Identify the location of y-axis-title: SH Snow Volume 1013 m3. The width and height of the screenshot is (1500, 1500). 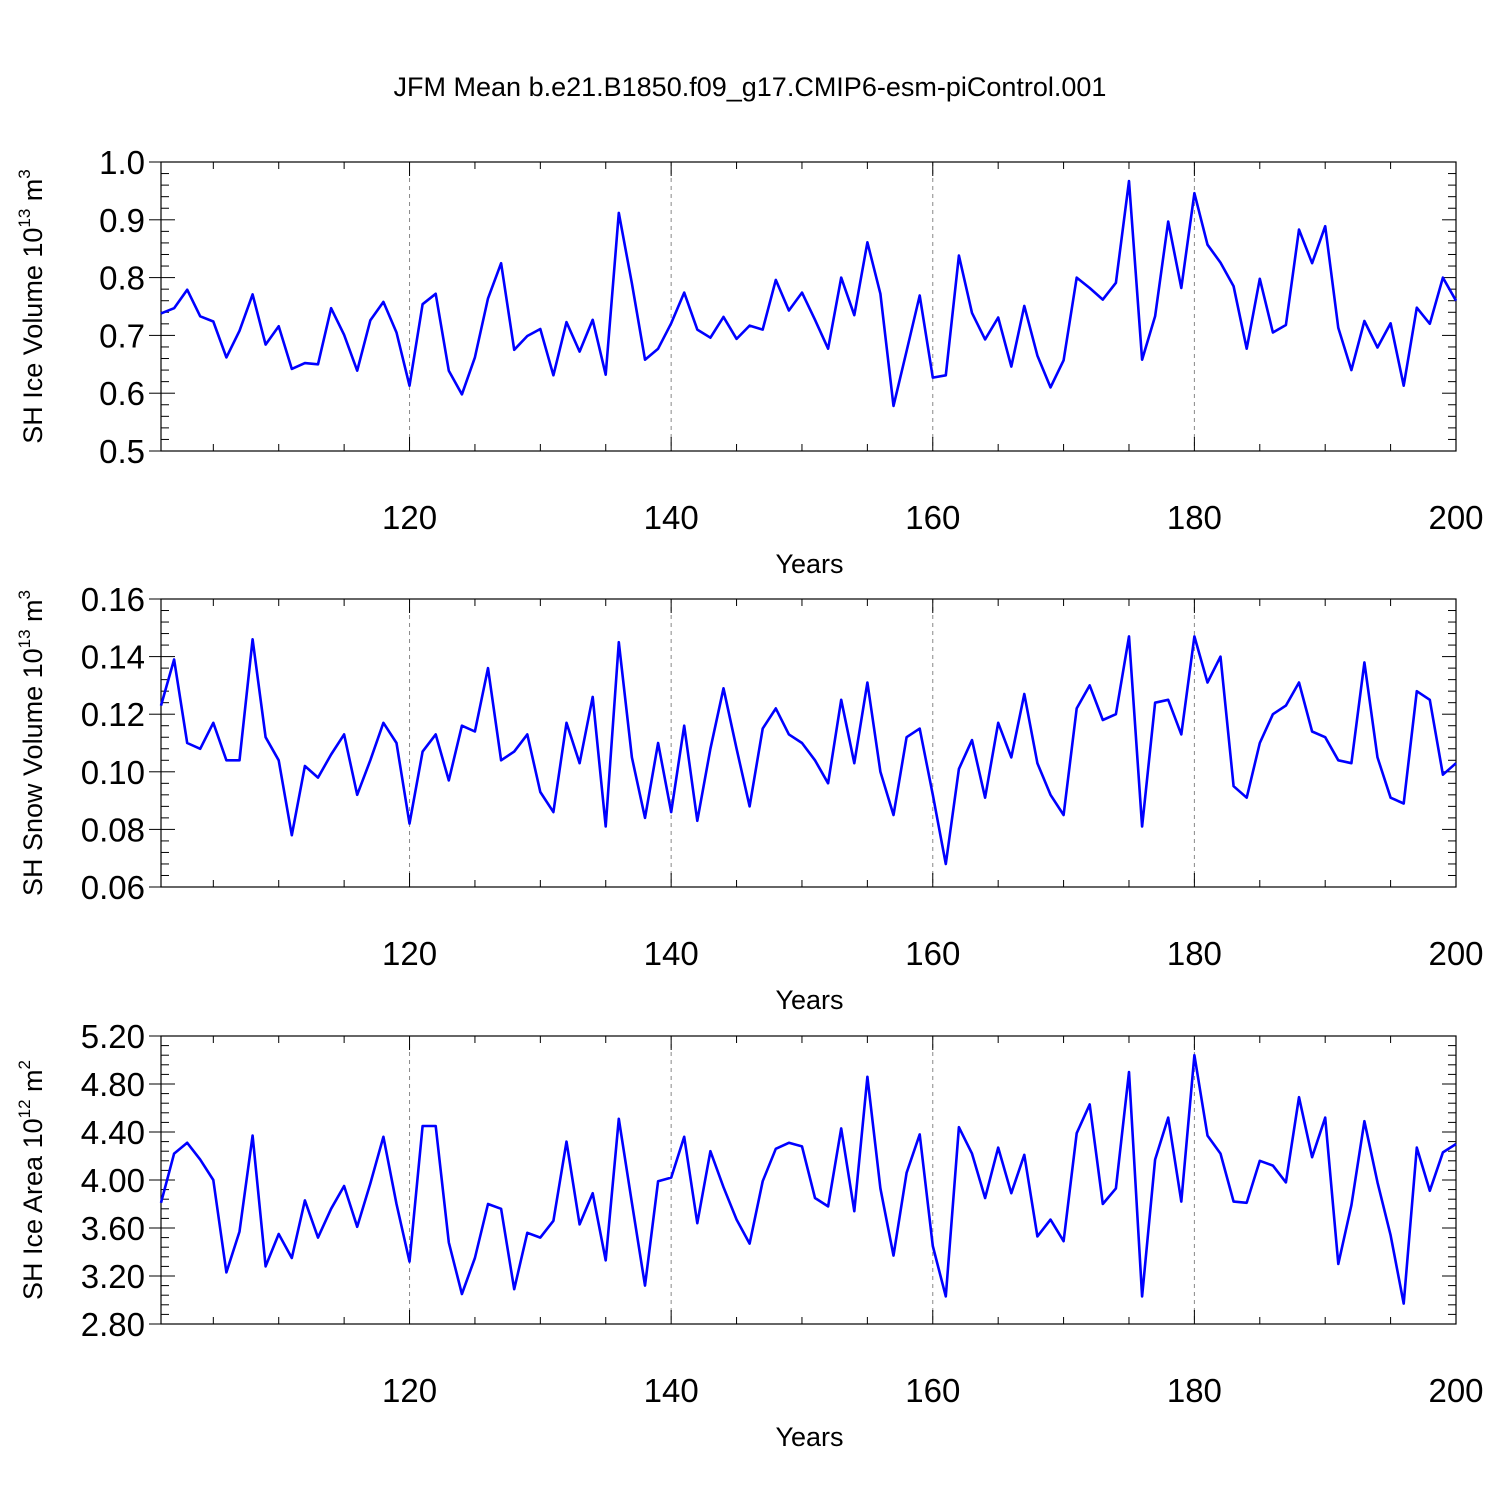
(31, 743).